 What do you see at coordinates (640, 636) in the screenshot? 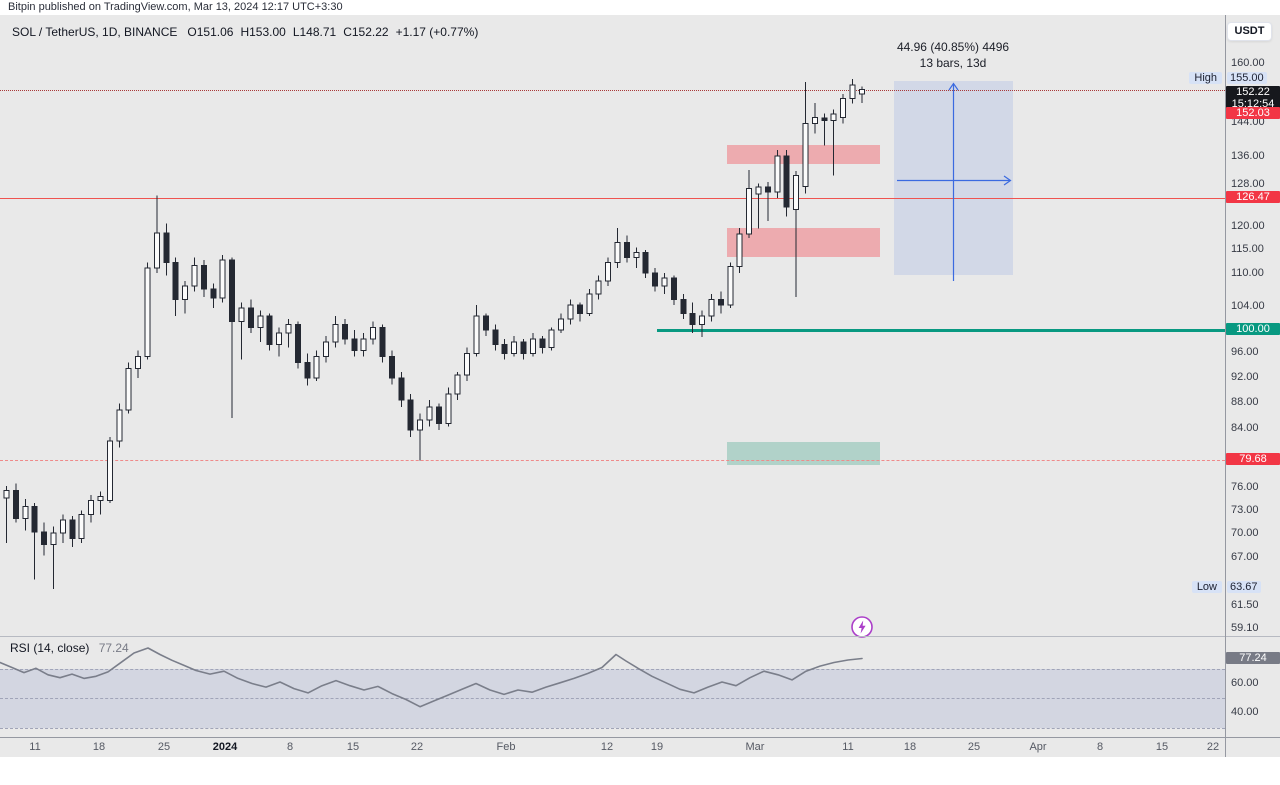
I see `pane-separator` at bounding box center [640, 636].